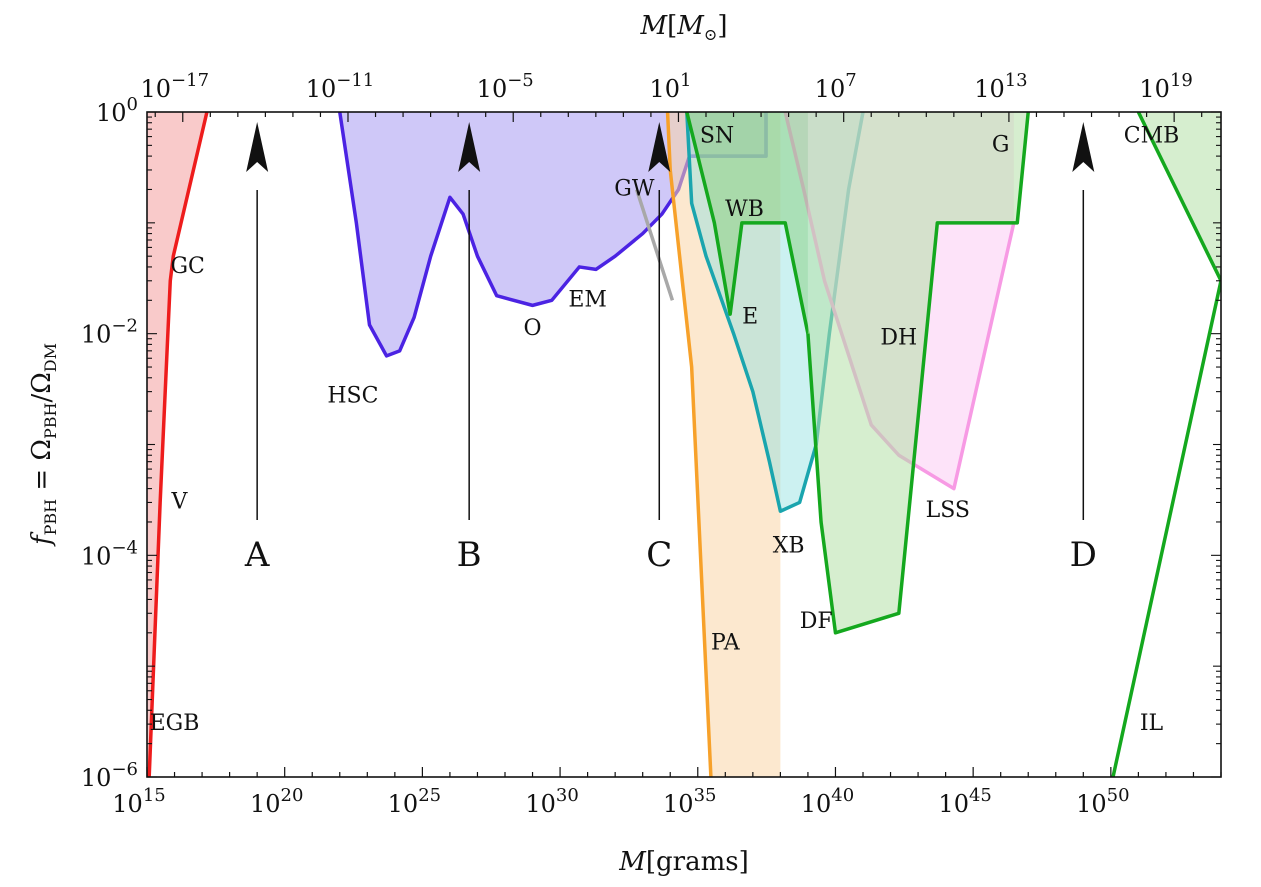  I want to click on label-g: G, so click(1001, 144).